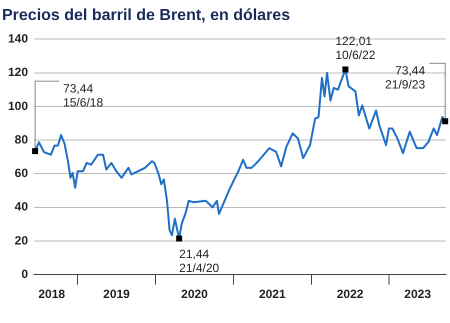 Image resolution: width=450 pixels, height=323 pixels. What do you see at coordinates (194, 294) in the screenshot?
I see `x-tick-label: 2020` at bounding box center [194, 294].